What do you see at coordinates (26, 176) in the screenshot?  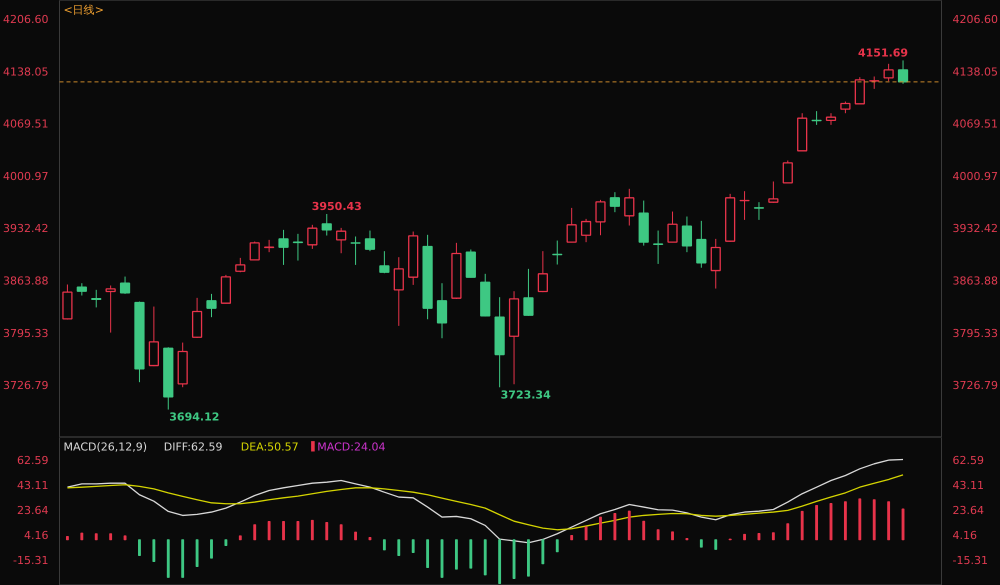 I see `y-tick-label: 4000.97` at bounding box center [26, 176].